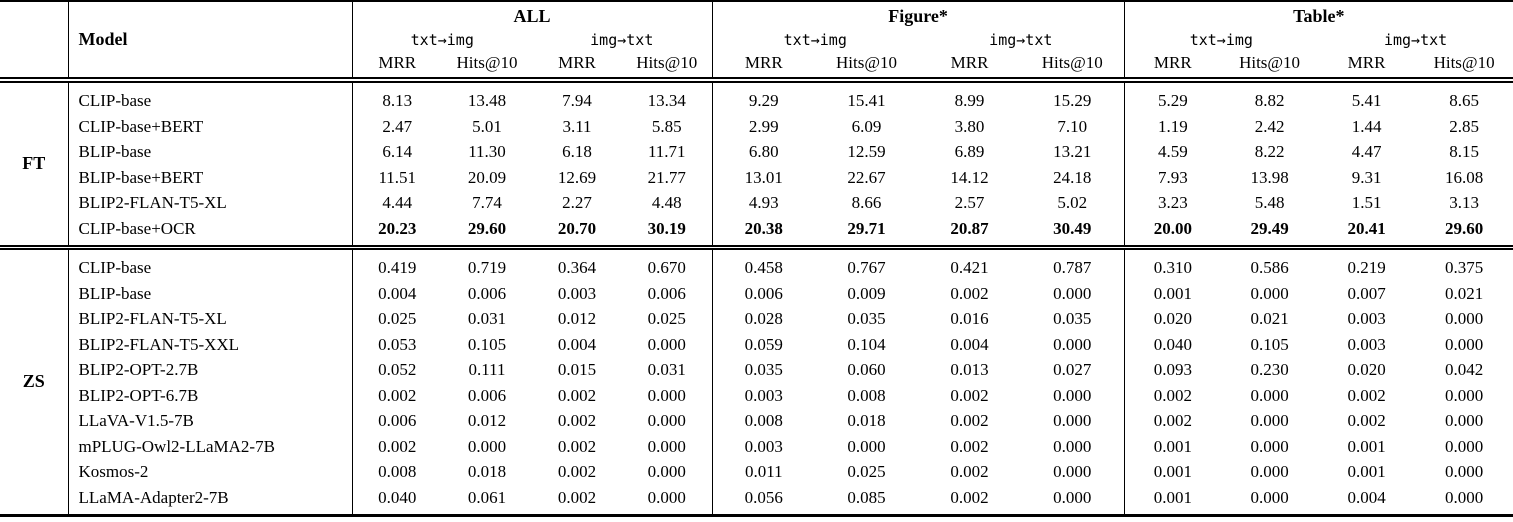 This screenshot has height=522, width=1513. I want to click on value-cell: 0.093, so click(1172, 370).